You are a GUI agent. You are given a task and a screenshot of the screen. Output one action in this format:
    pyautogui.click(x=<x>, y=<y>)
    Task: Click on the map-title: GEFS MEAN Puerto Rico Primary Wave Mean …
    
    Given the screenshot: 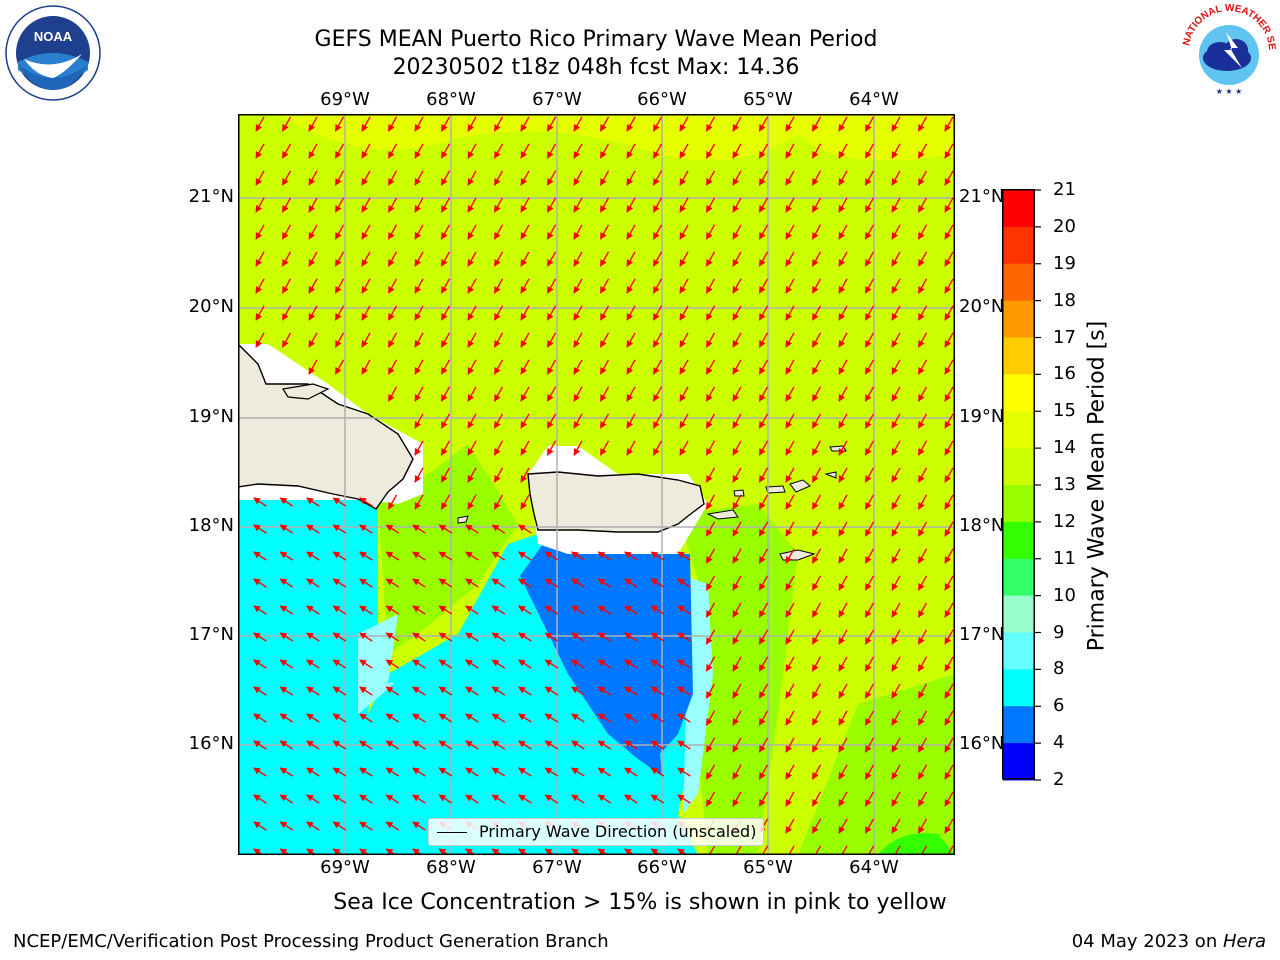 What is the action you would take?
    pyautogui.click(x=596, y=39)
    